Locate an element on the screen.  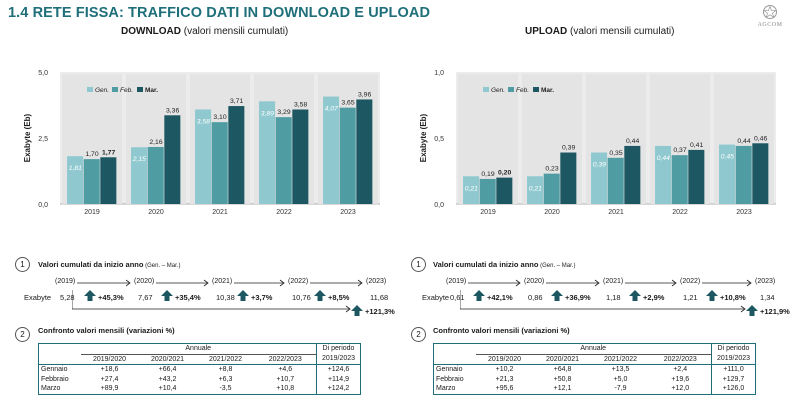
cumulative-value: 11,68 is located at coordinates (379, 297).